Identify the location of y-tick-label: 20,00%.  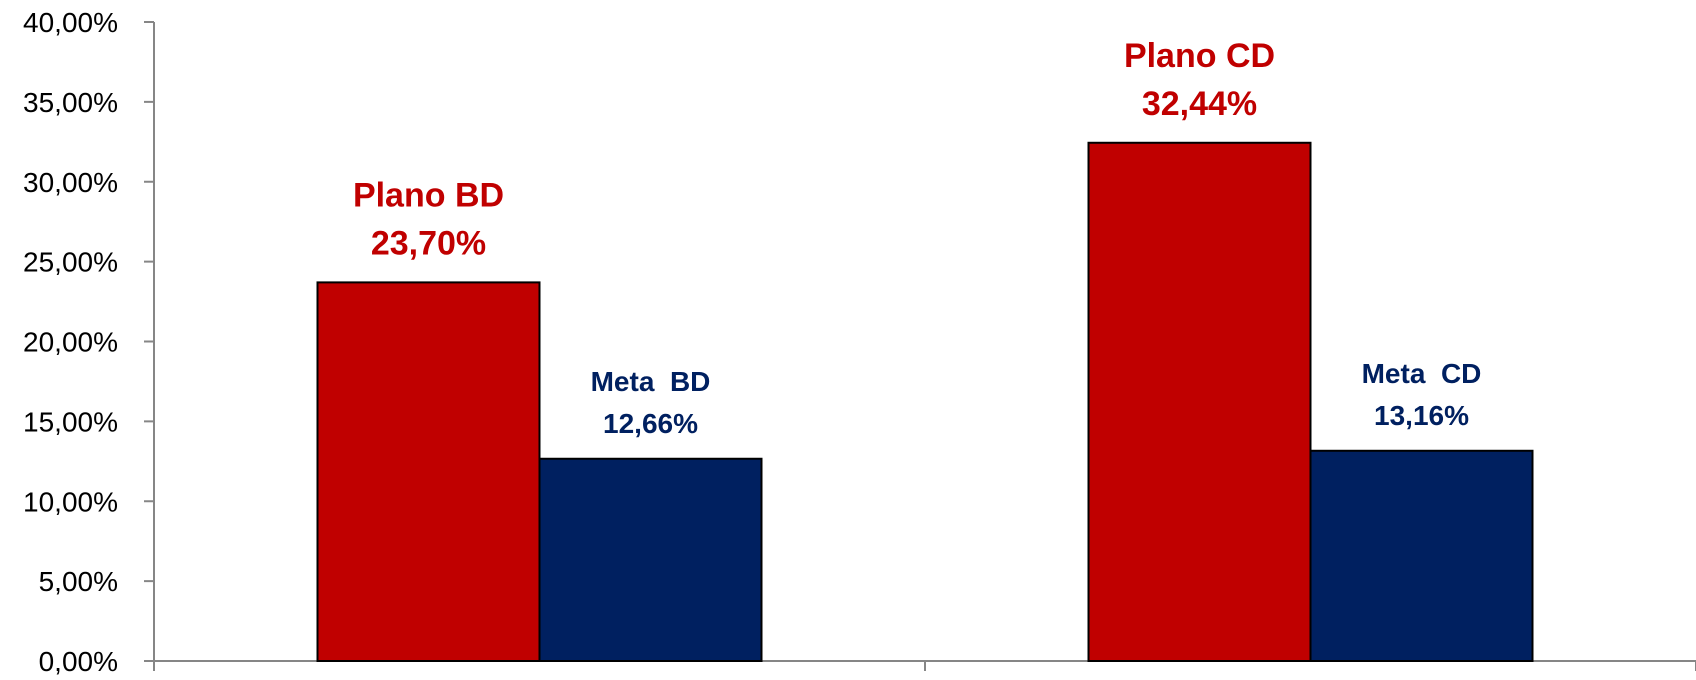
(70, 342).